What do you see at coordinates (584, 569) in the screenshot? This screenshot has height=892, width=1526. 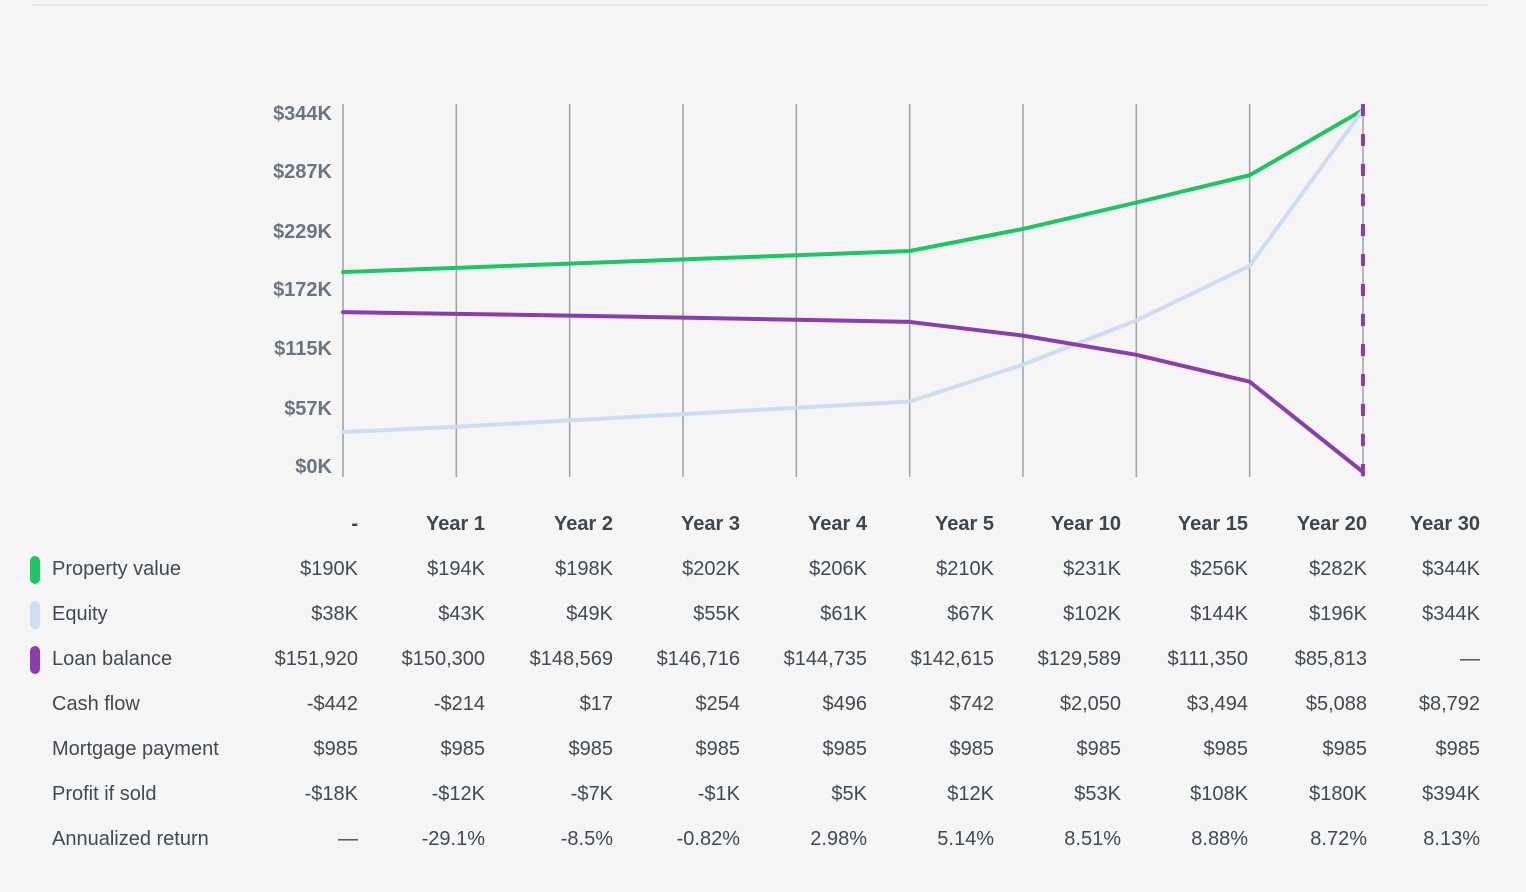 I see `cell-property-value-year-2: $198K` at bounding box center [584, 569].